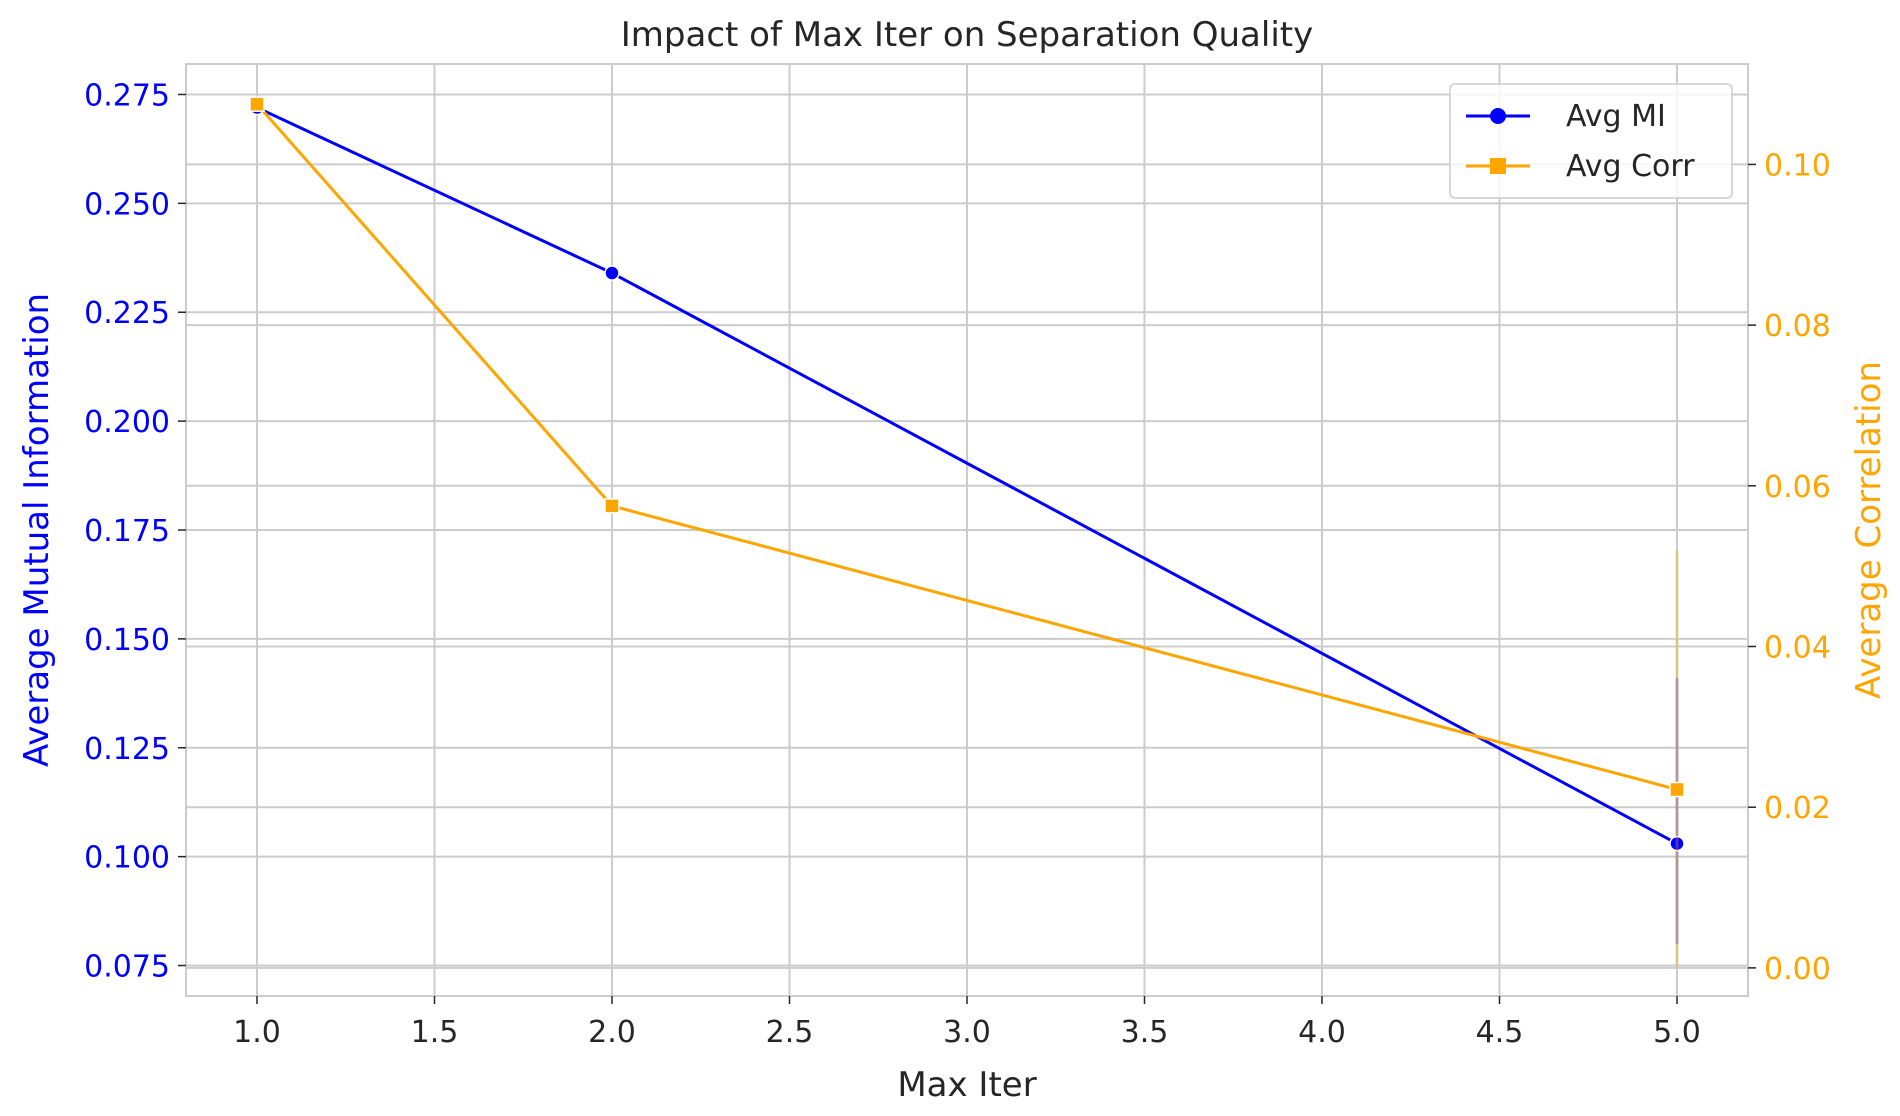 The width and height of the screenshot is (1900, 1116). Describe the element at coordinates (1322, 1032) in the screenshot. I see `x-tick-label: 4.0` at that location.